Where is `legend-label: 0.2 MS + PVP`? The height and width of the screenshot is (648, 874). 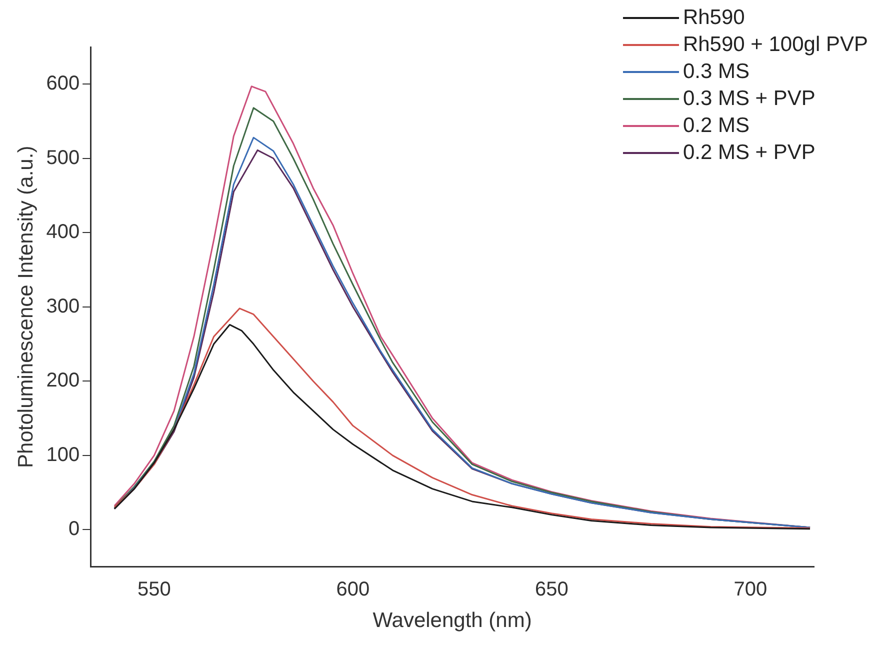 legend-label: 0.2 MS + PVP is located at coordinates (749, 153).